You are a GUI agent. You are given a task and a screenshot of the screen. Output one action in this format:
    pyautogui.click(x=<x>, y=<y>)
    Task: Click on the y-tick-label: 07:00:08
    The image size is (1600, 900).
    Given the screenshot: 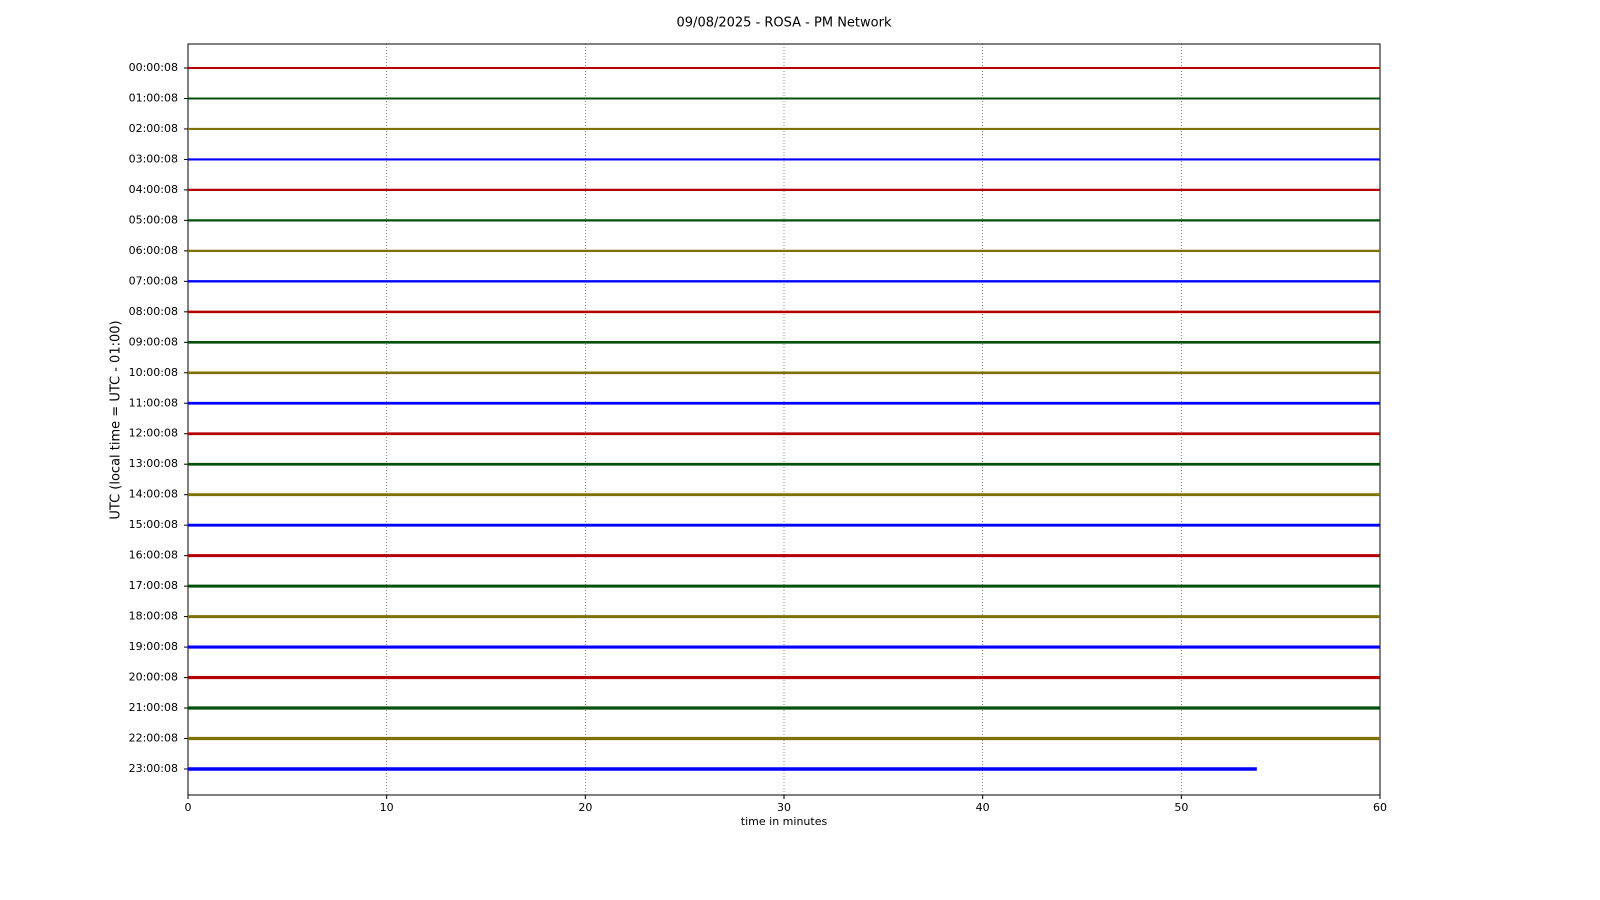 What is the action you would take?
    pyautogui.click(x=153, y=280)
    